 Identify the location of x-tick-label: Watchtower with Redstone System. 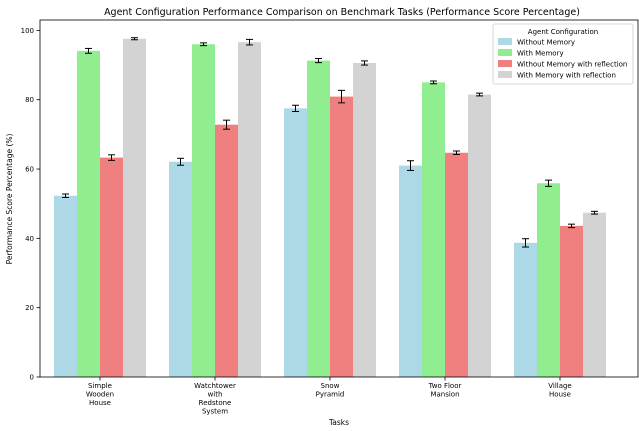
(215, 399).